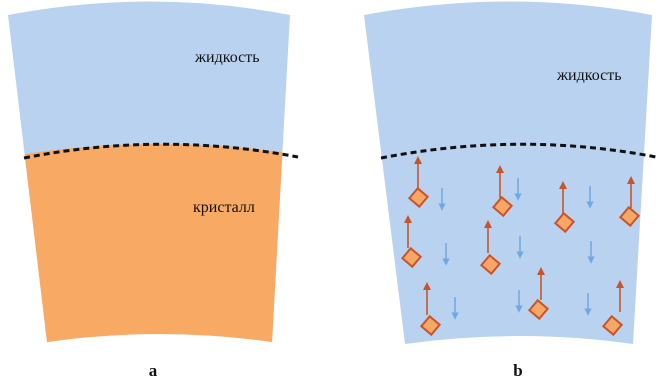 This screenshot has height=380, width=663. What do you see at coordinates (589, 75) in the screenshot?
I see `liquid-label-b: жидкость` at bounding box center [589, 75].